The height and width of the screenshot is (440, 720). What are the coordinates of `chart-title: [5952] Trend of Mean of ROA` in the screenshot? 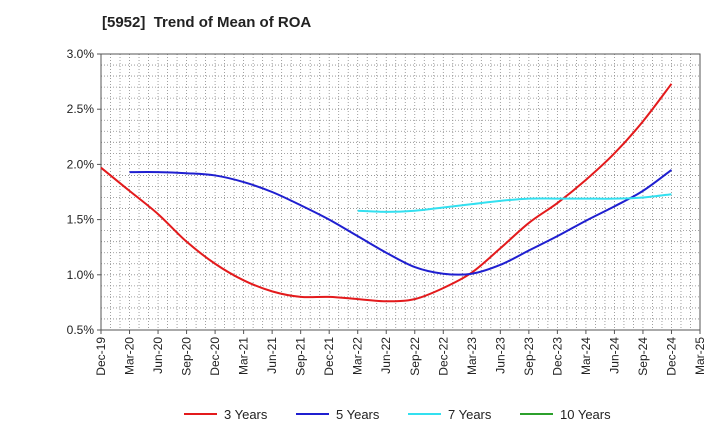 It's located at (207, 22).